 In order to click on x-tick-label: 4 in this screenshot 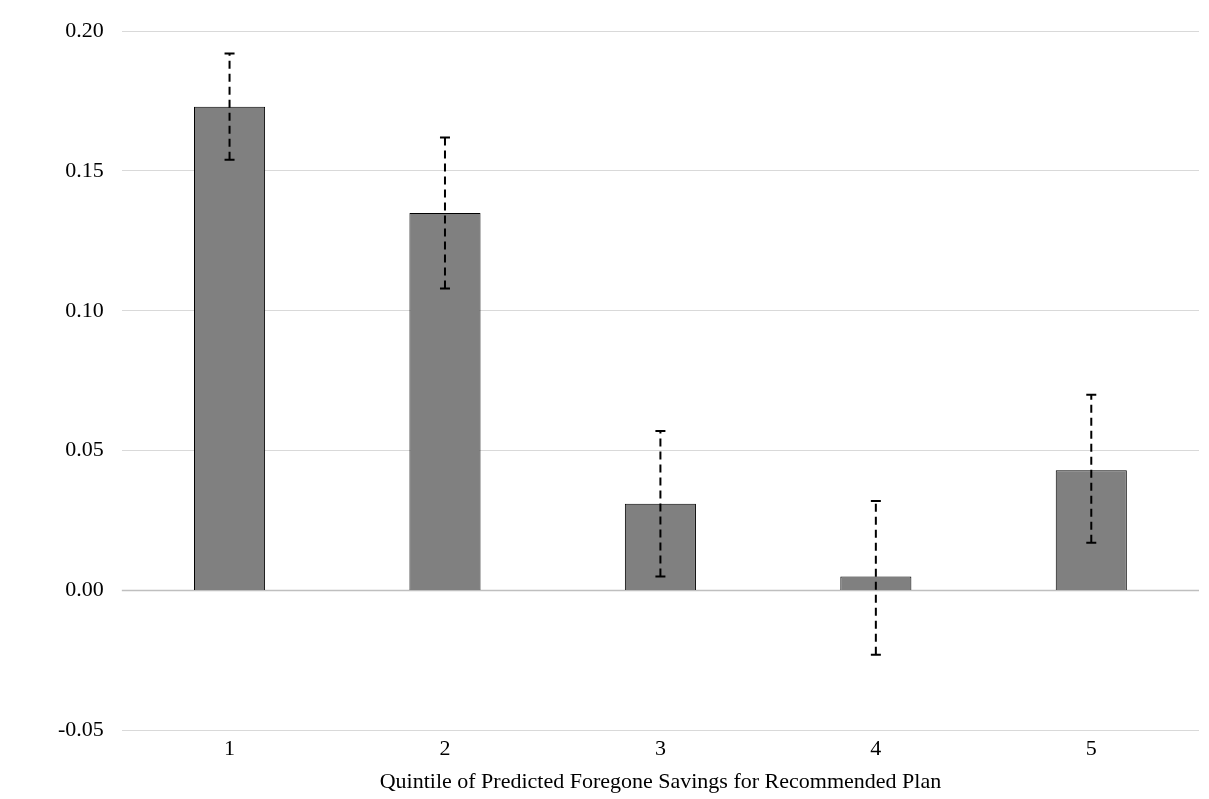, I will do `click(876, 748)`.